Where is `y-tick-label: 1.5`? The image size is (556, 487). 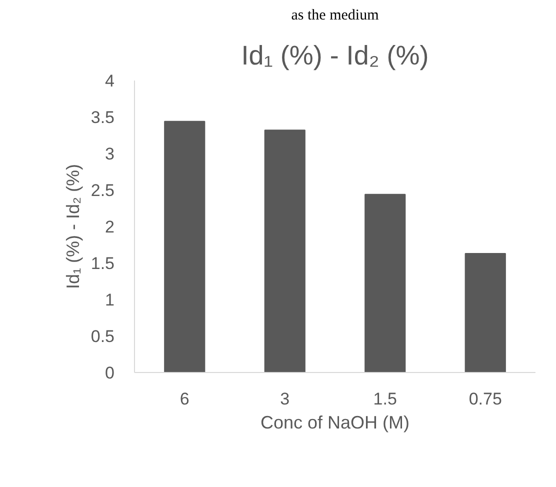 y-tick-label: 1.5 is located at coordinates (102, 263).